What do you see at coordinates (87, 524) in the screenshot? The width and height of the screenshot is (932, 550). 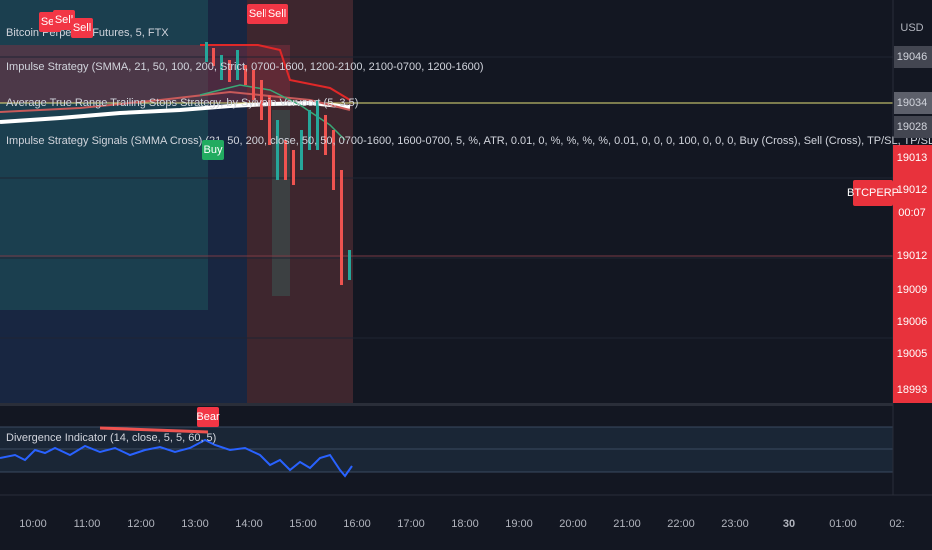 I see `time-label: 11:00` at bounding box center [87, 524].